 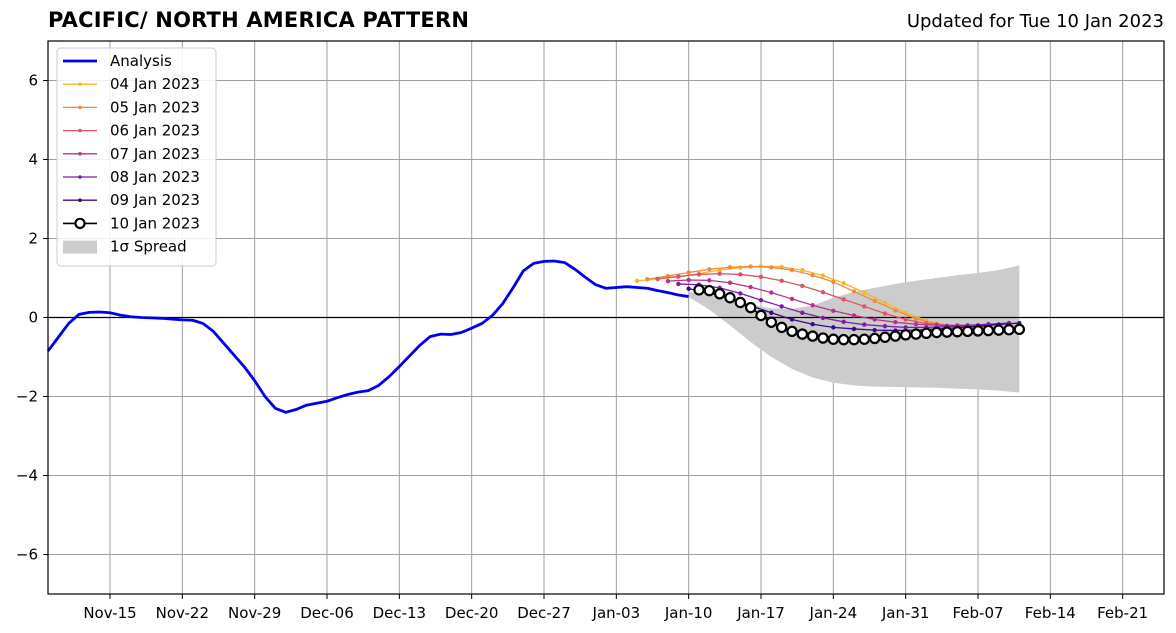 What do you see at coordinates (109, 613) in the screenshot?
I see `x-tick-label: Nov-15` at bounding box center [109, 613].